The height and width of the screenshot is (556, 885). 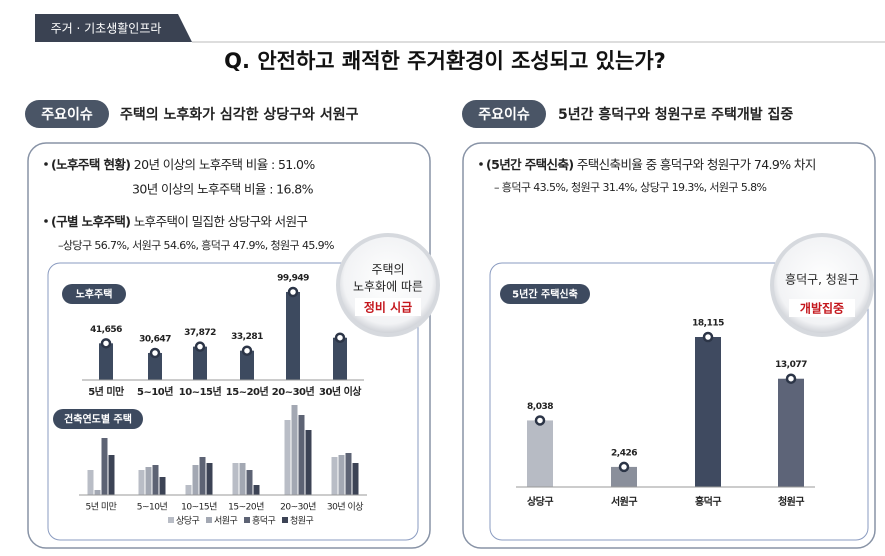 I want to click on value-label: 18,115, so click(x=708, y=324).